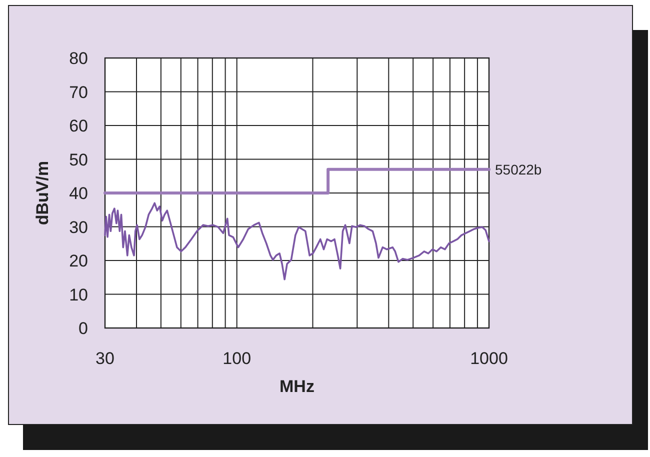  What do you see at coordinates (78, 261) in the screenshot?
I see `y-tick-label: 20` at bounding box center [78, 261].